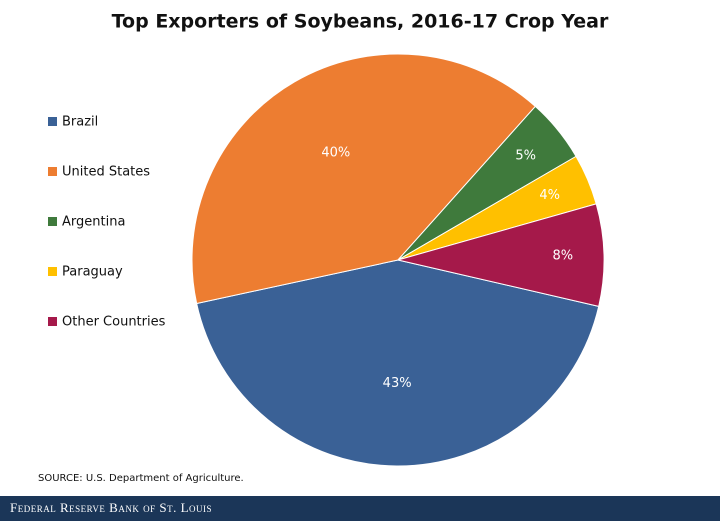 The image size is (720, 521). I want to click on data-label: 43%, so click(397, 383).